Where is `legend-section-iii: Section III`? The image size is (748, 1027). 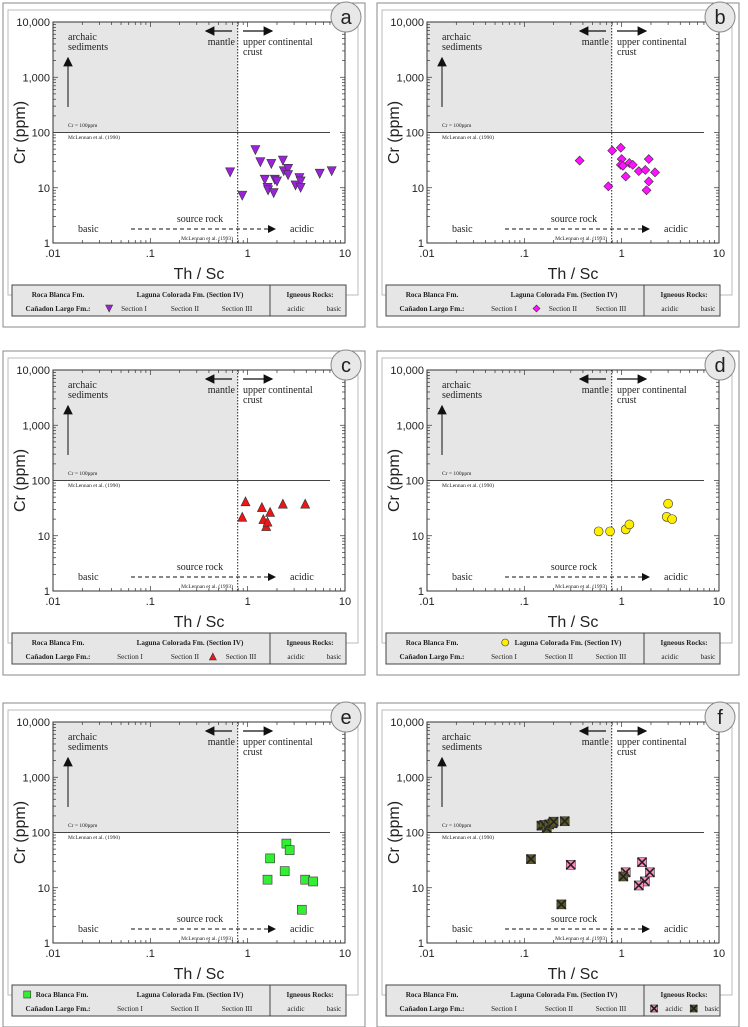 legend-section-iii: Section III is located at coordinates (611, 657).